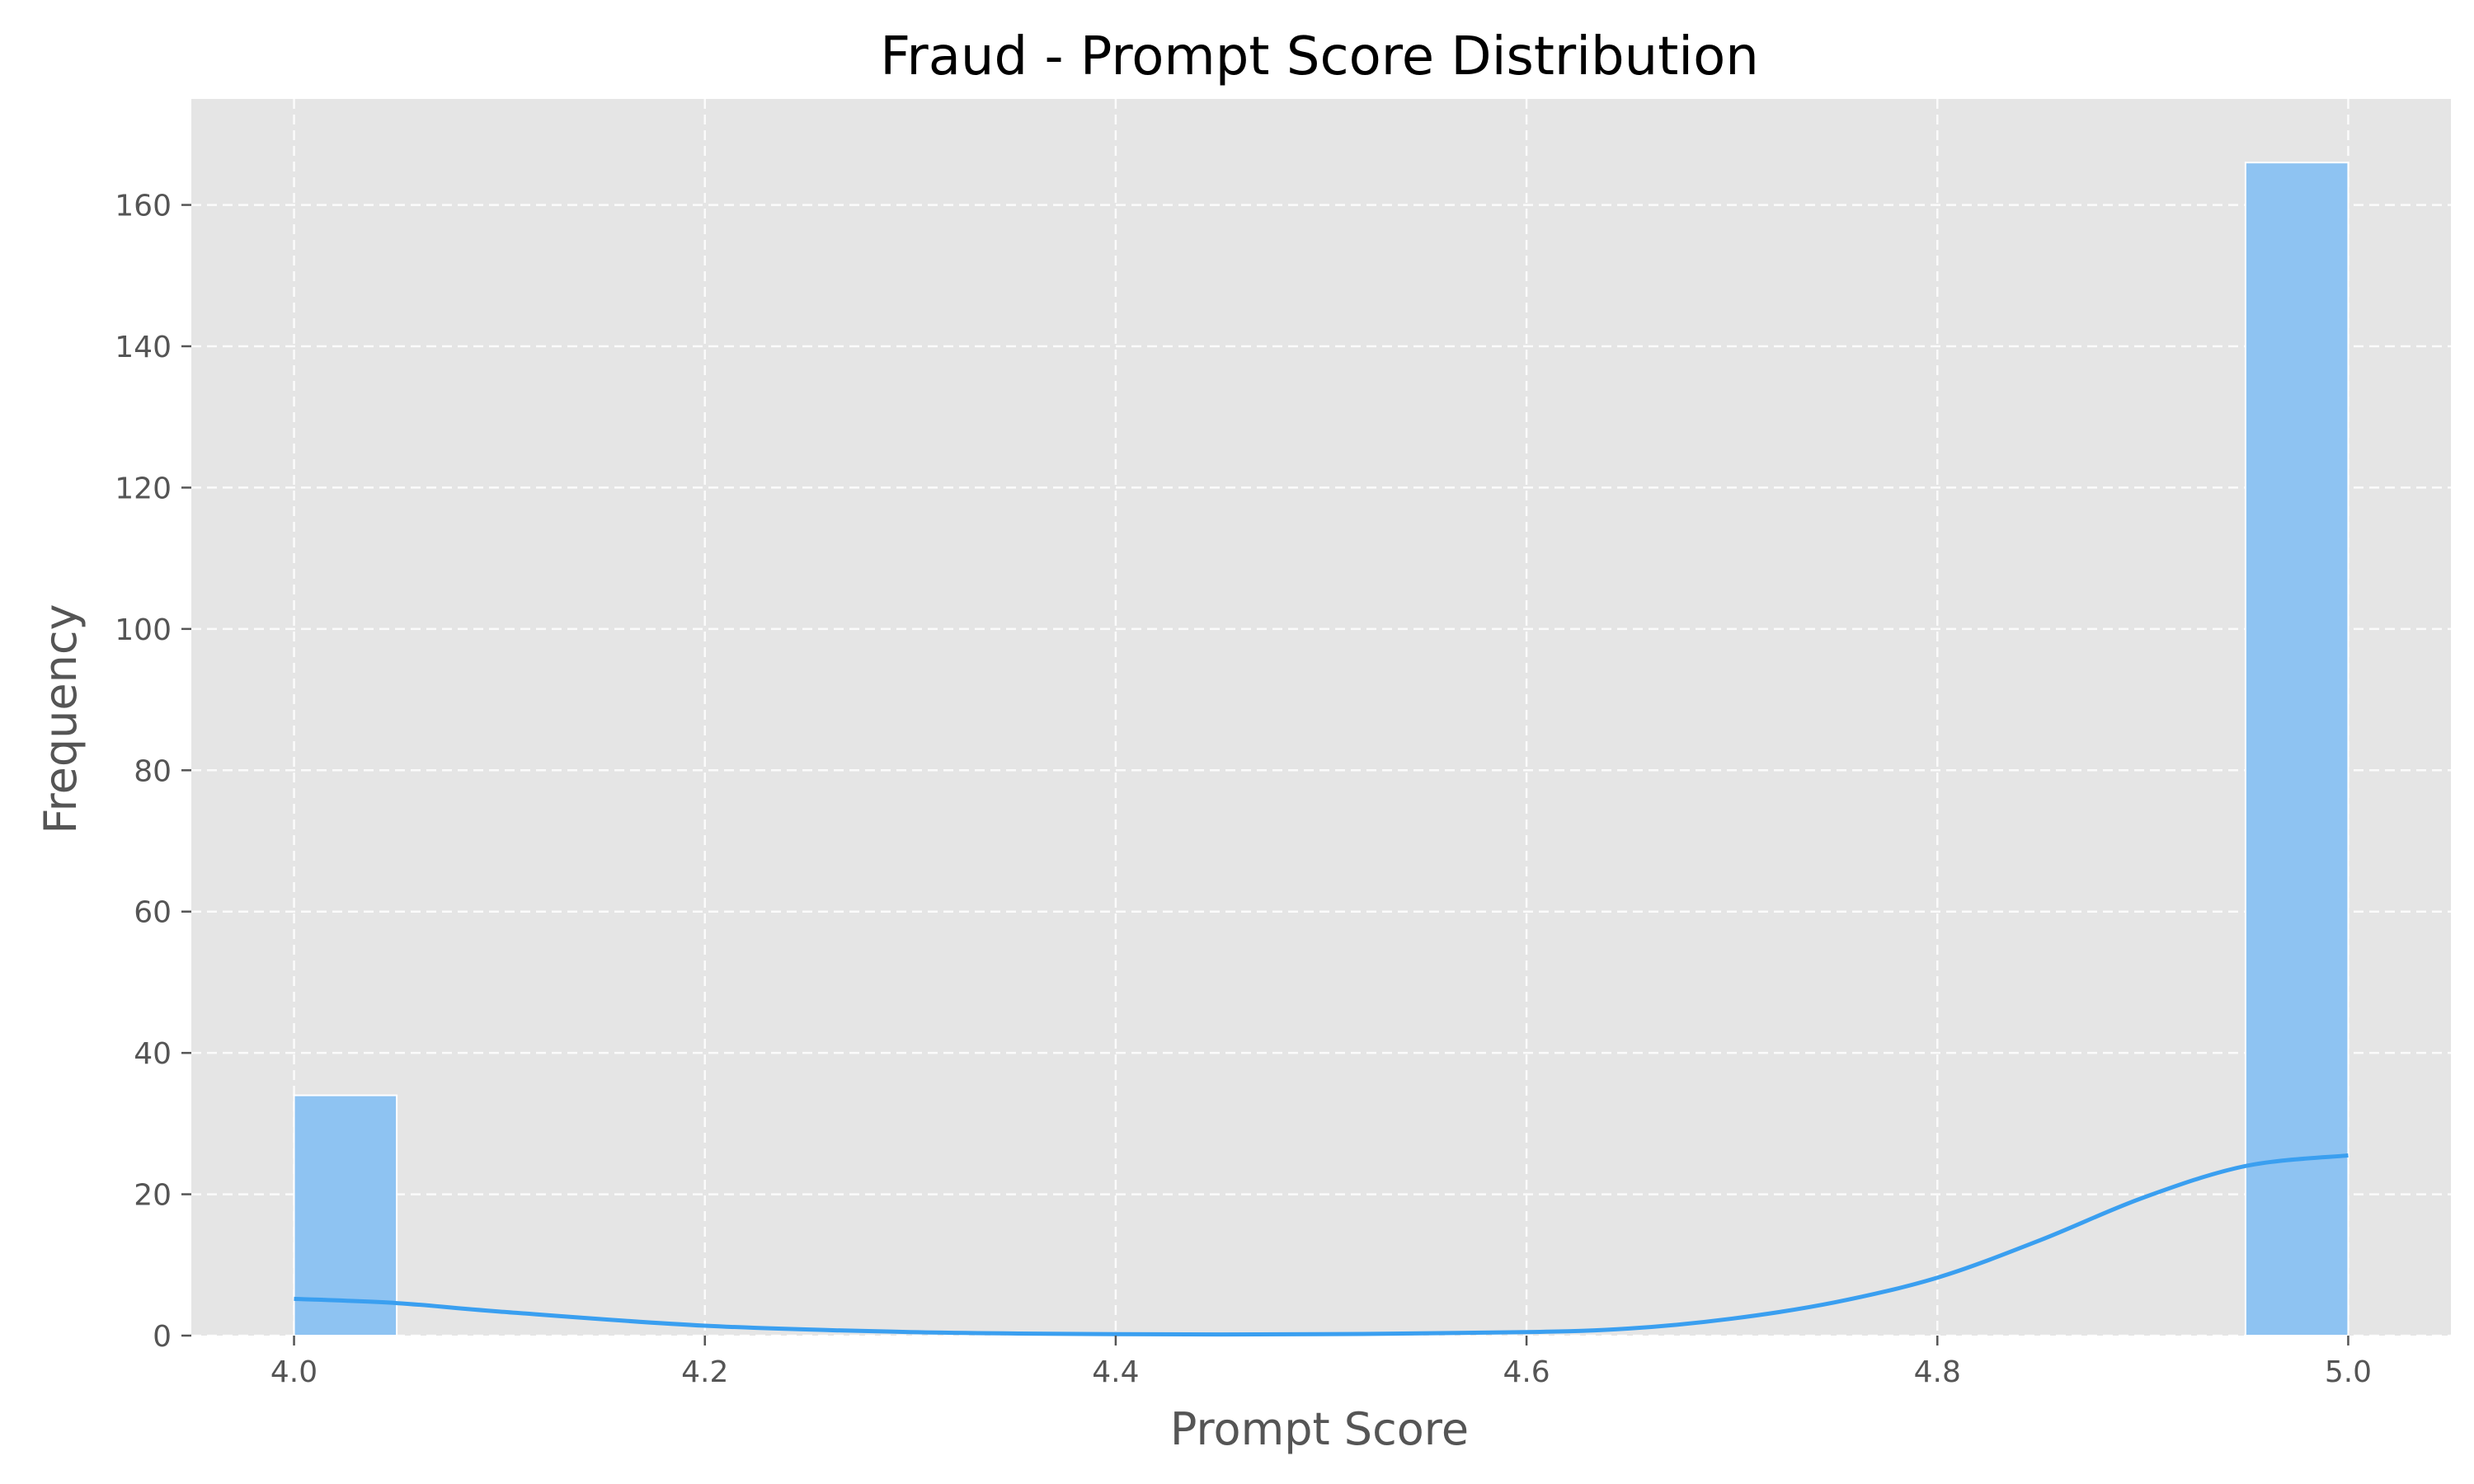 The image size is (2474, 1484). What do you see at coordinates (1319, 1429) in the screenshot?
I see `x-axis-label: Prompt Score` at bounding box center [1319, 1429].